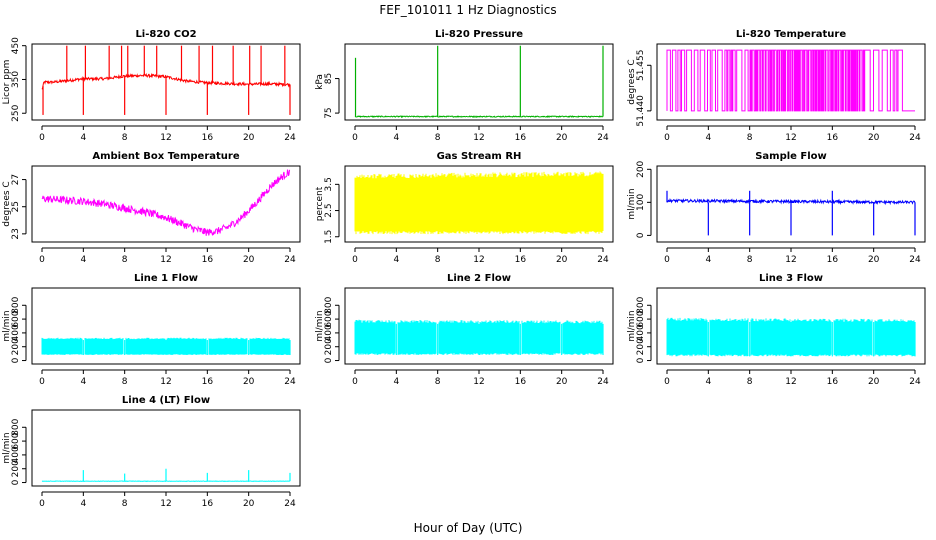 This screenshot has width=936, height=540. I want to click on temp-switch-line, so click(791, 80).